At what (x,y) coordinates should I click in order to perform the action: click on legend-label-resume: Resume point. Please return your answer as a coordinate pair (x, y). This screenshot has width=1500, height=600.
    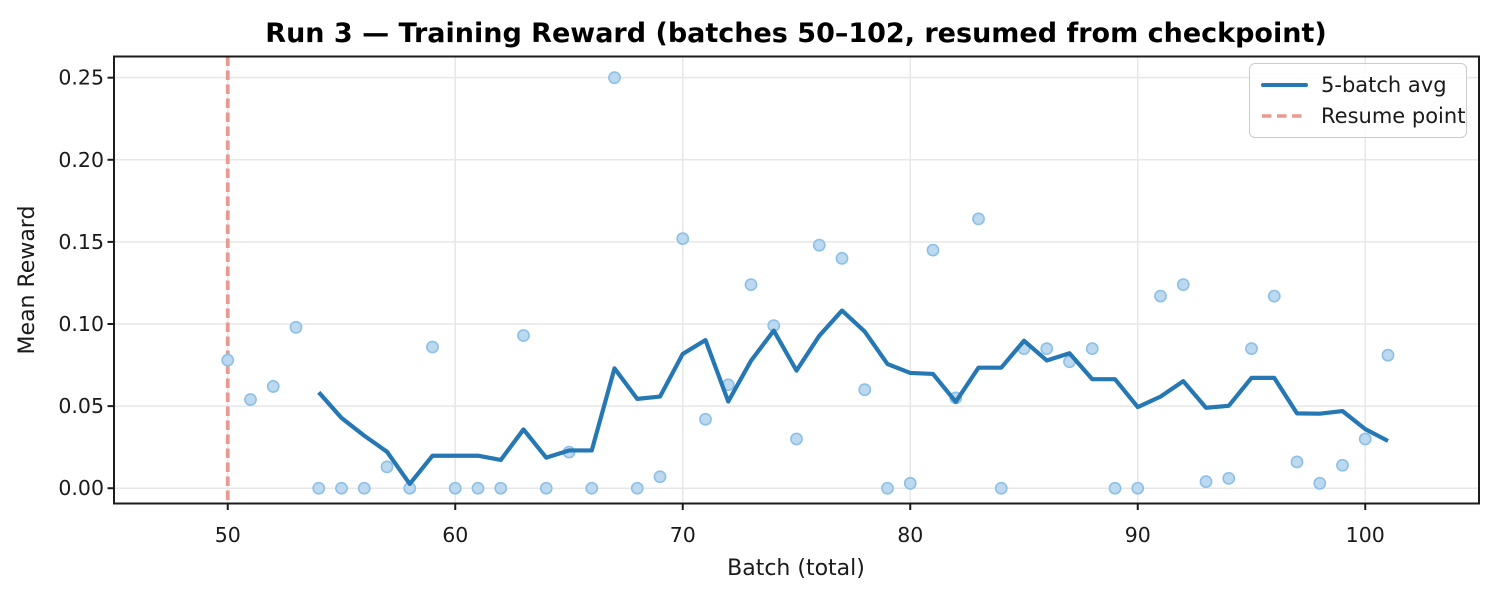
    Looking at the image, I should click on (1393, 115).